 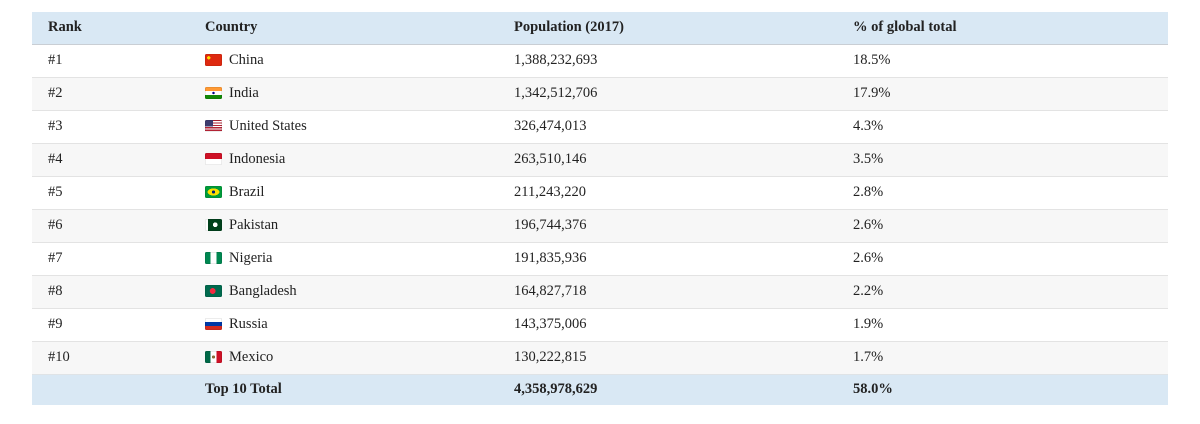 What do you see at coordinates (667, 357) in the screenshot?
I see `population-cell: 130,222,815` at bounding box center [667, 357].